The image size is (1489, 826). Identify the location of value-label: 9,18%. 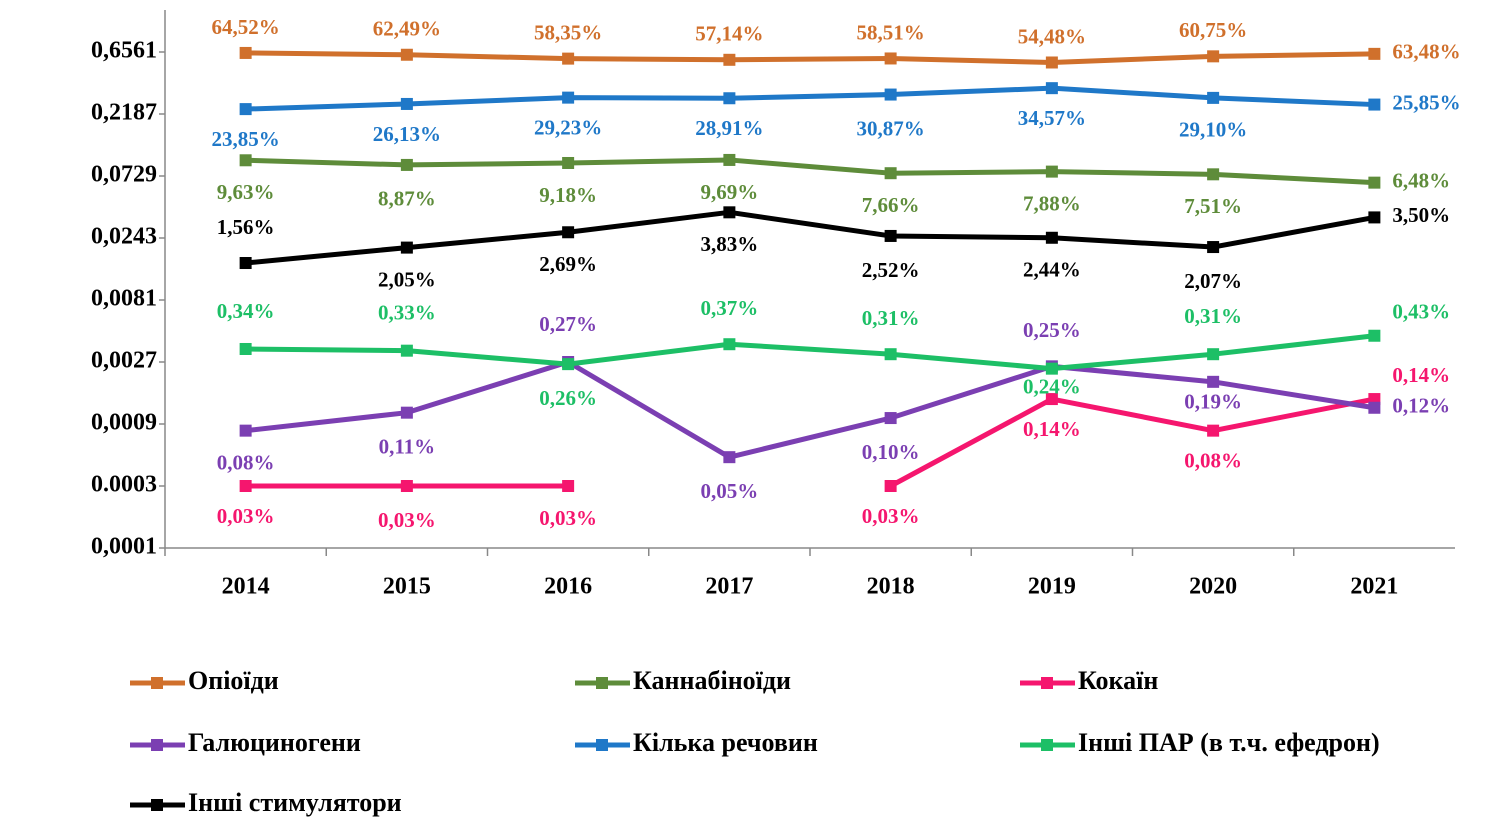
(568, 195).